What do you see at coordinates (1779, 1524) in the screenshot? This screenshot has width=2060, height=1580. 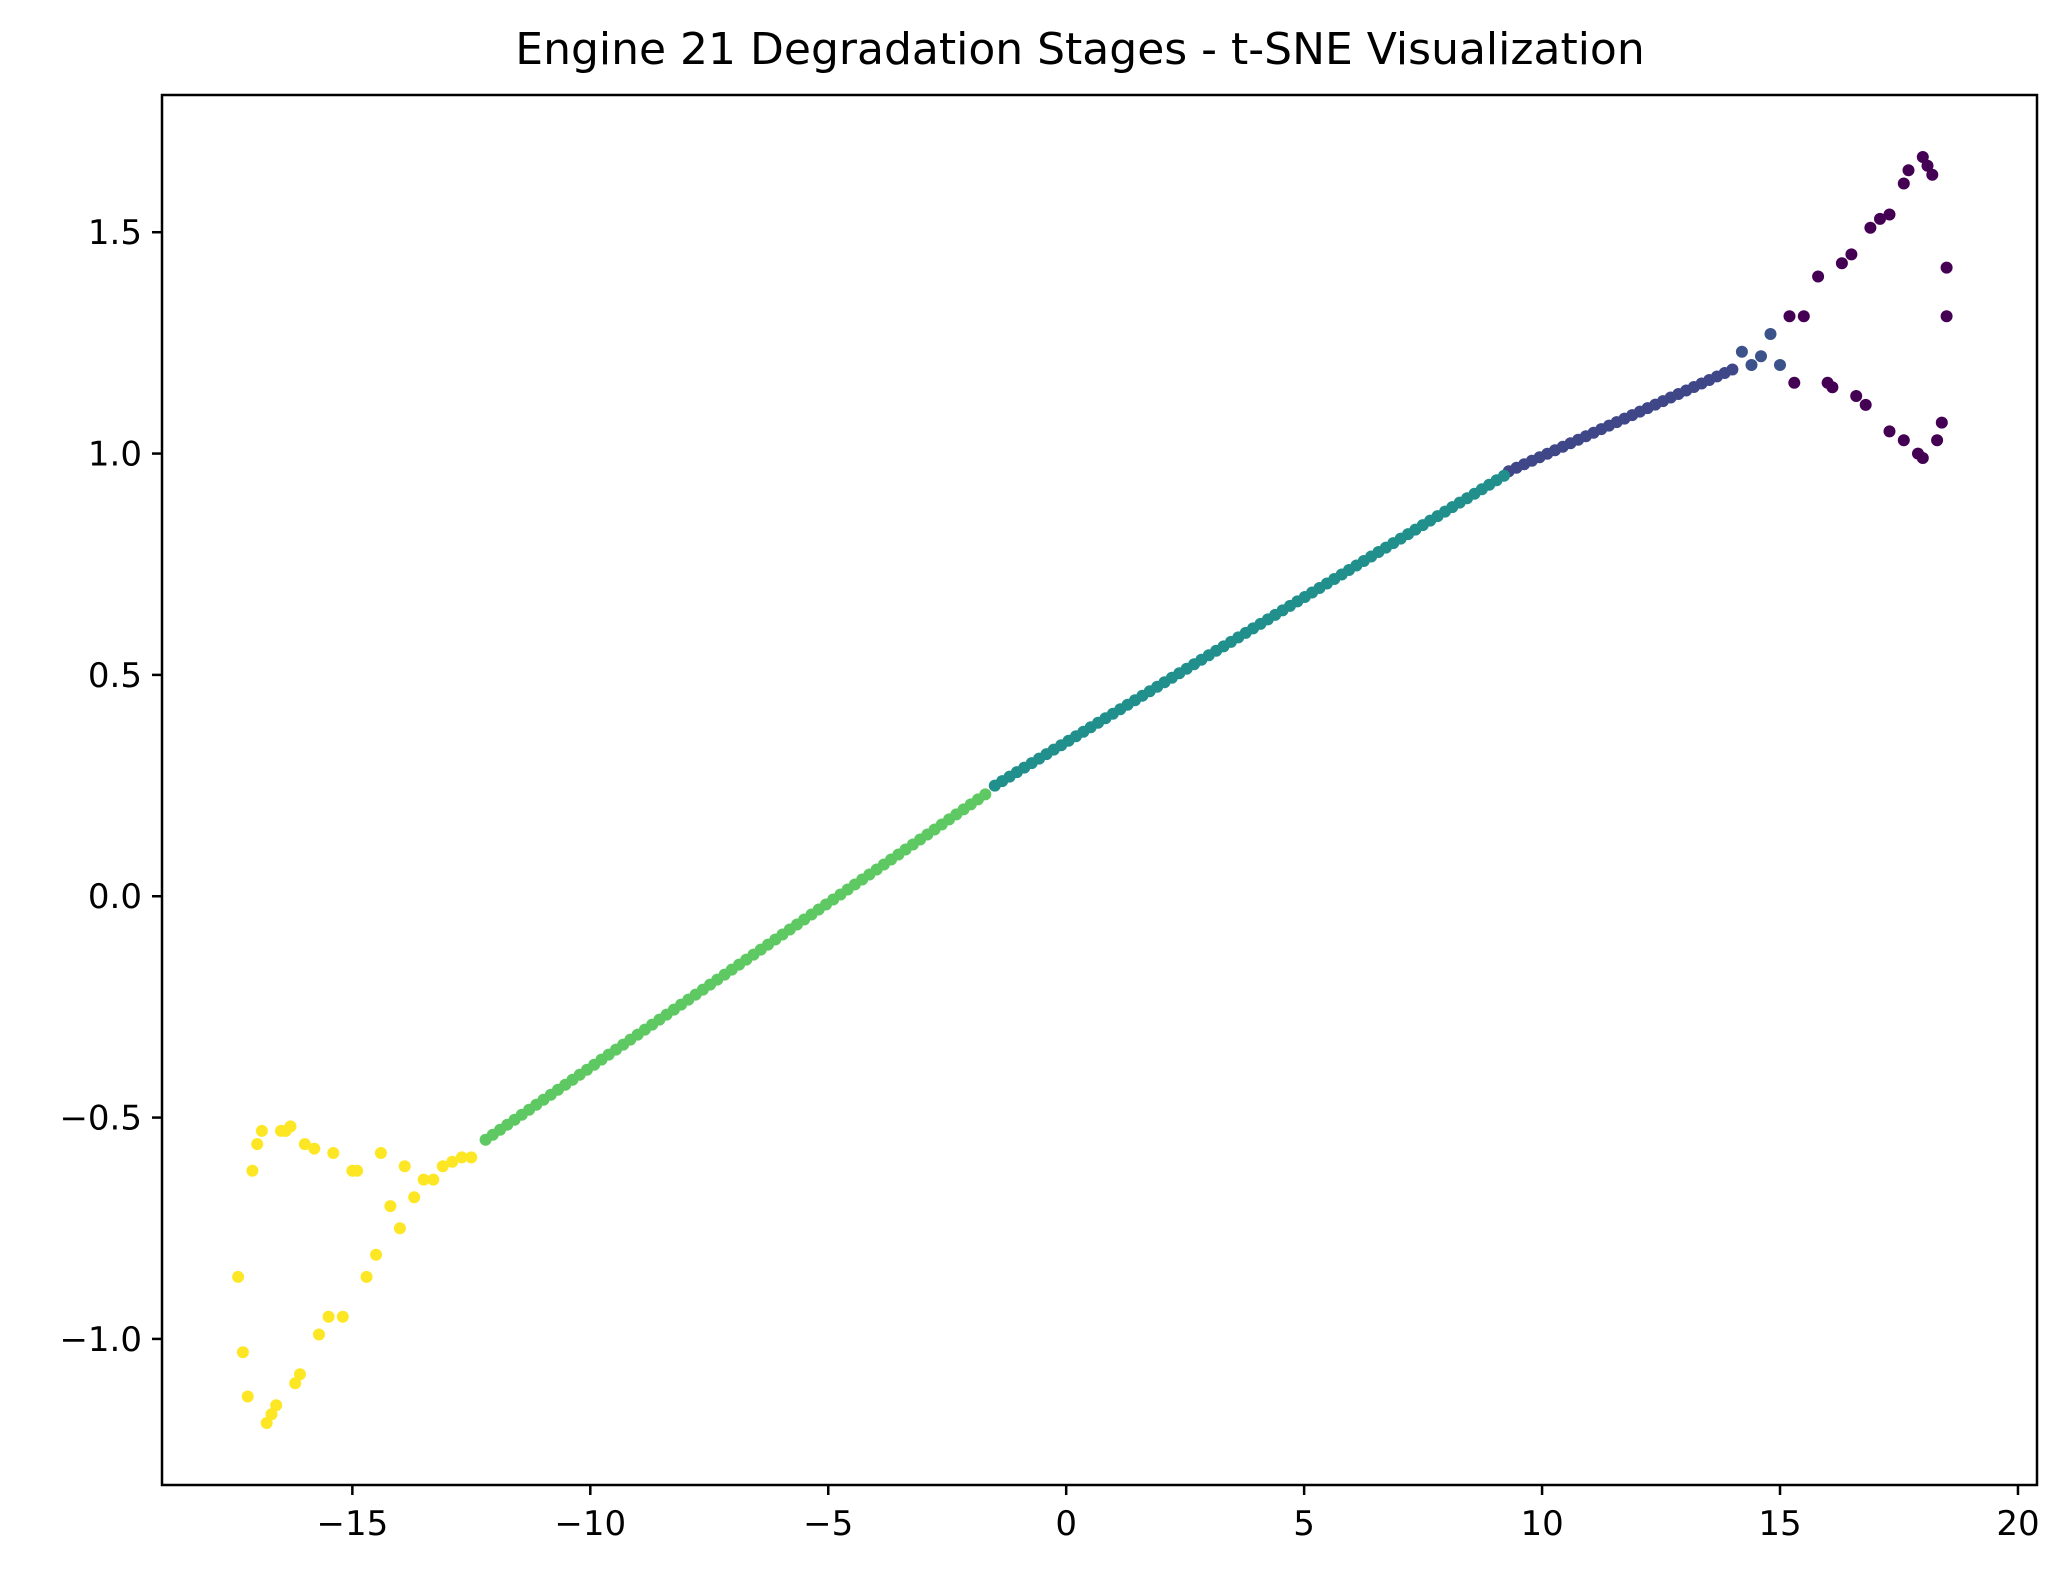 I see `x-tick-label: 15` at bounding box center [1779, 1524].